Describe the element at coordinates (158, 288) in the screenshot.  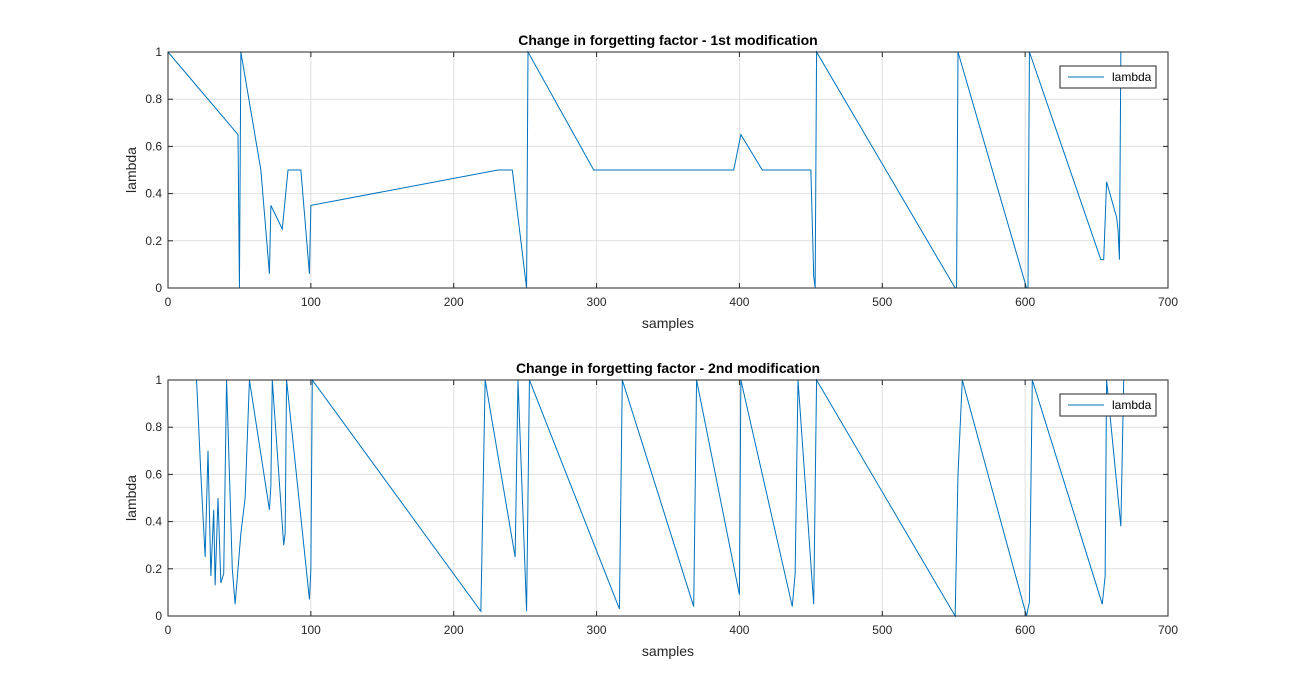
I see `y-tick-label: 0` at that location.